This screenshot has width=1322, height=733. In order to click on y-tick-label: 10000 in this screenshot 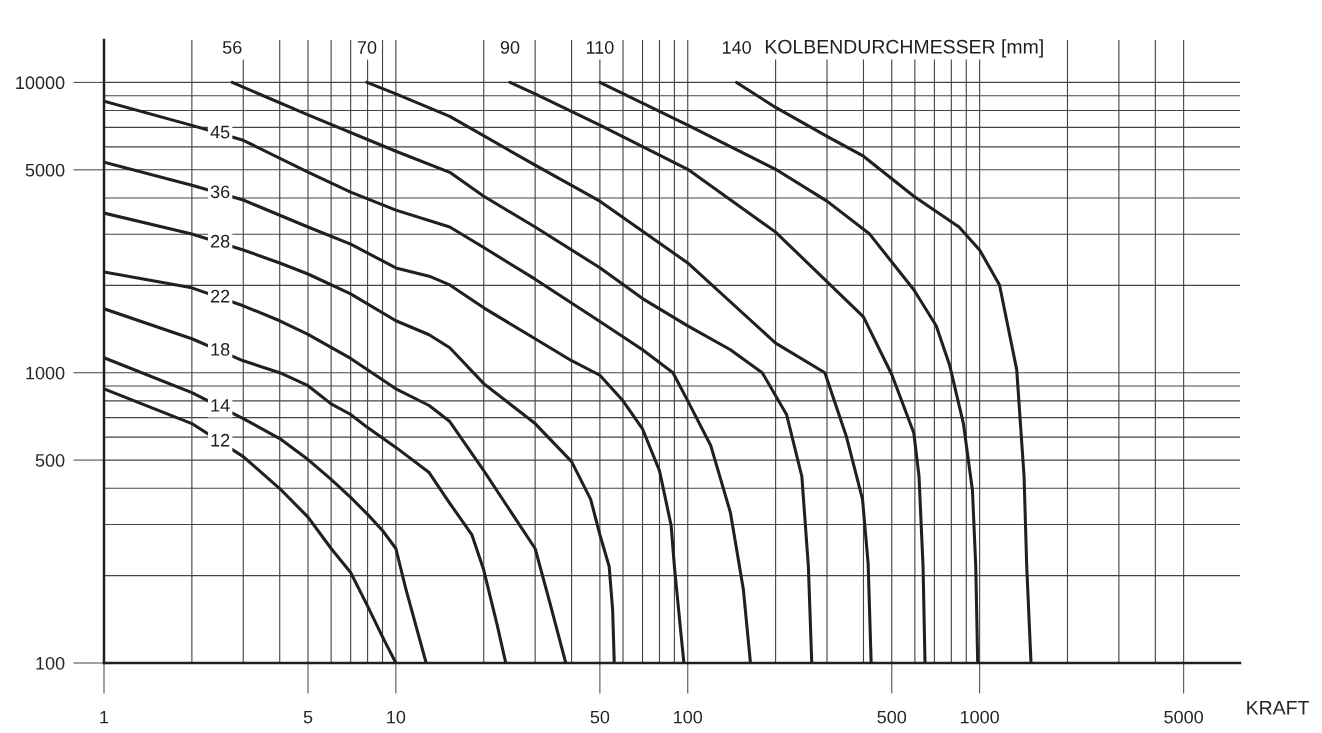, I will do `click(40, 83)`.